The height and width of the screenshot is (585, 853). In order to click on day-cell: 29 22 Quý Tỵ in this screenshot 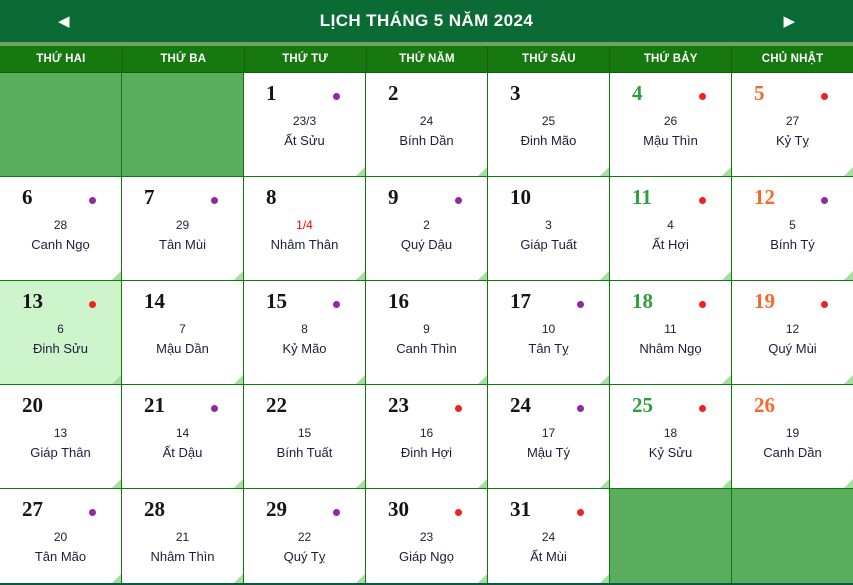, I will do `click(304, 536)`.